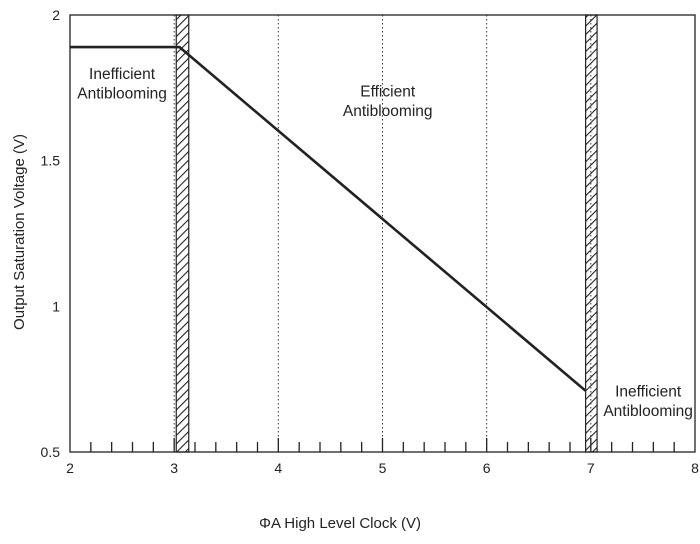 This screenshot has width=700, height=544. What do you see at coordinates (648, 402) in the screenshot?
I see `annotation-3: Inefficient Antiblooming` at bounding box center [648, 402].